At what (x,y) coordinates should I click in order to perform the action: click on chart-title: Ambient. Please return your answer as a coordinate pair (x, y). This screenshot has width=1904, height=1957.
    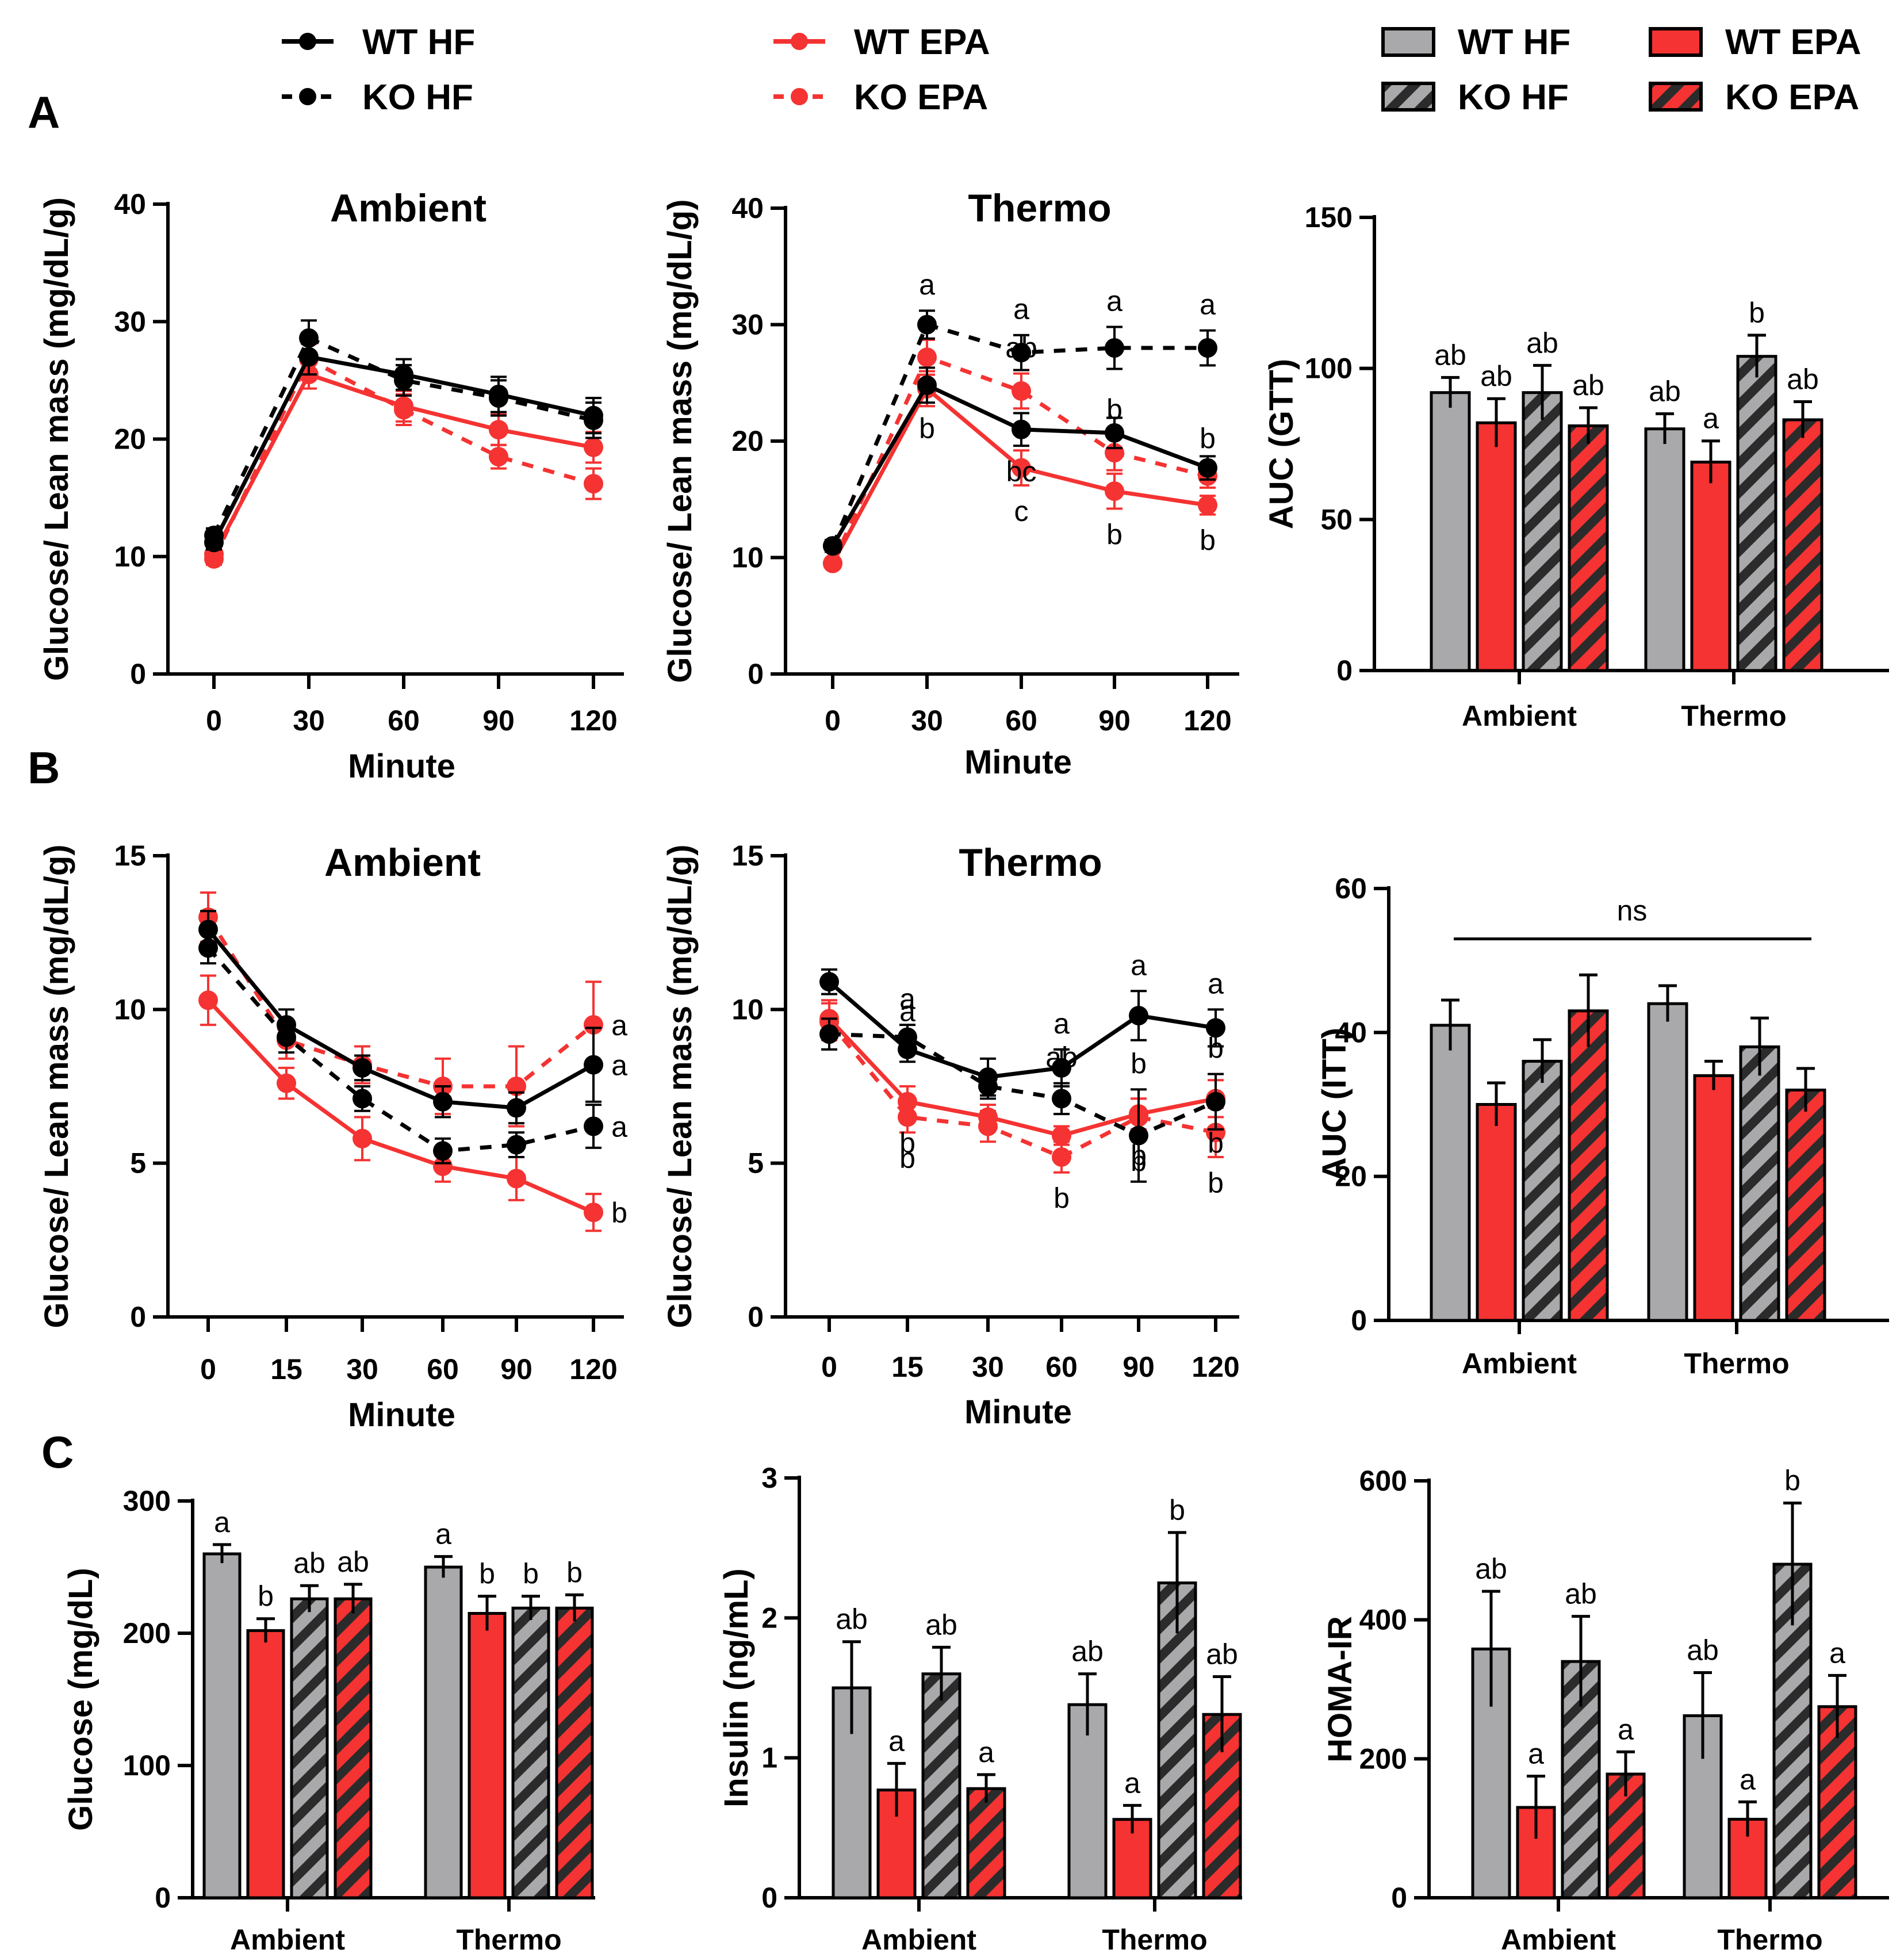
    Looking at the image, I should click on (408, 208).